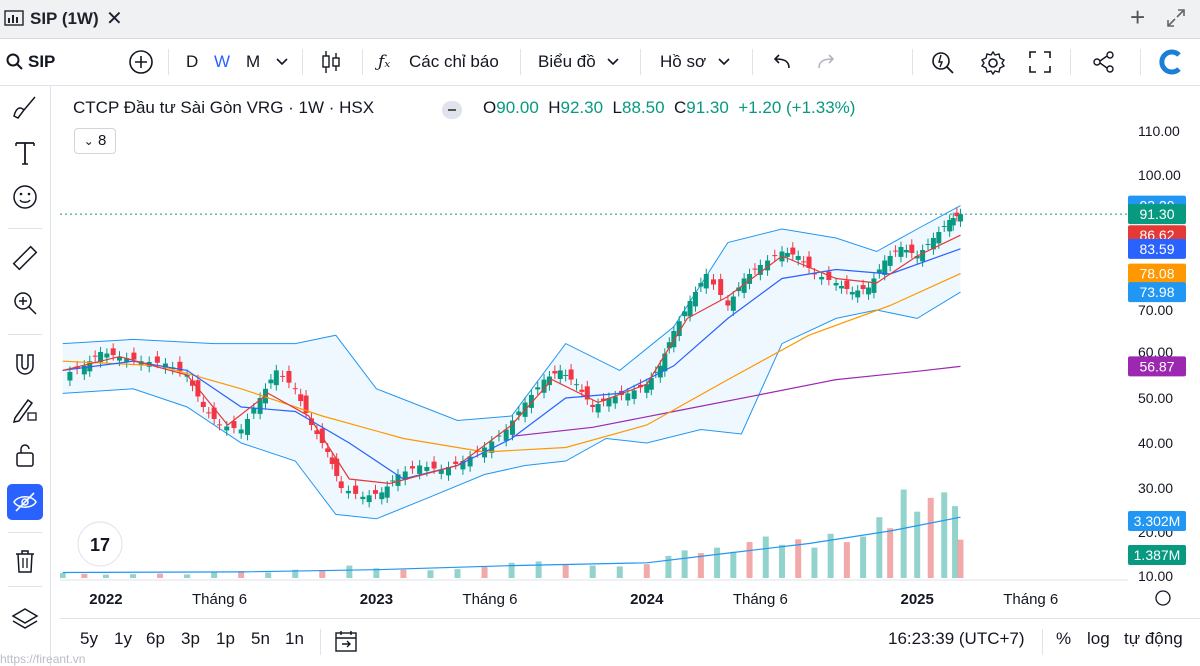  Describe the element at coordinates (567, 61) in the screenshot. I see `chart-type-button: Biểu đồ` at that location.